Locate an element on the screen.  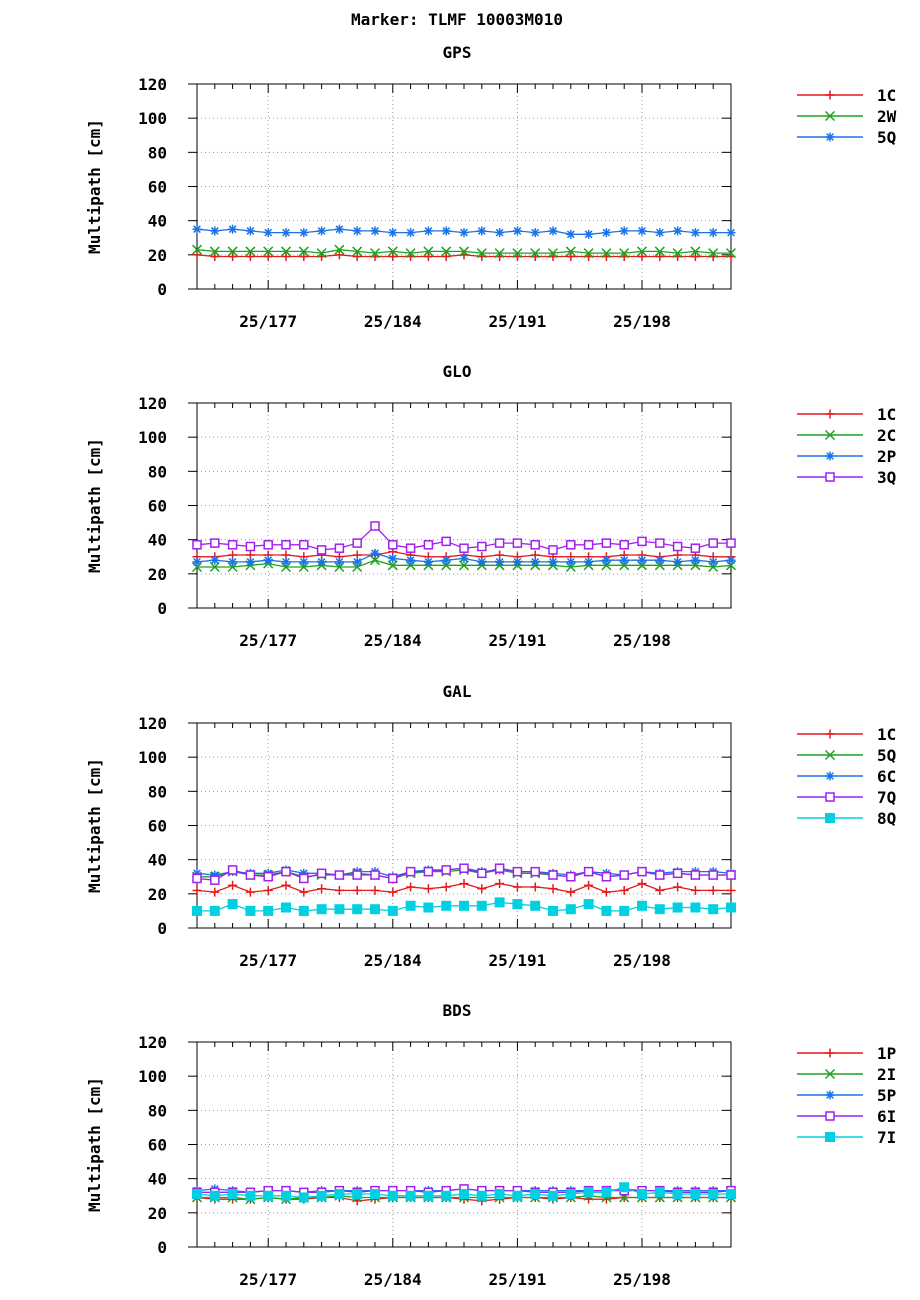
series-3q is located at coordinates (464, 538).